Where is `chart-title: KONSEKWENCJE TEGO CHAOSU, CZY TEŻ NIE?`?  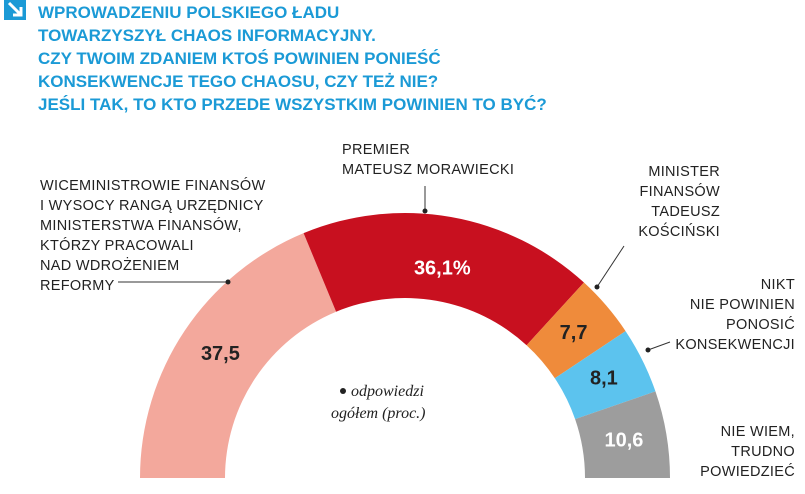 chart-title: KONSEKWENCJE TEGO CHAOSU, CZY TEŻ NIE? is located at coordinates (238, 81).